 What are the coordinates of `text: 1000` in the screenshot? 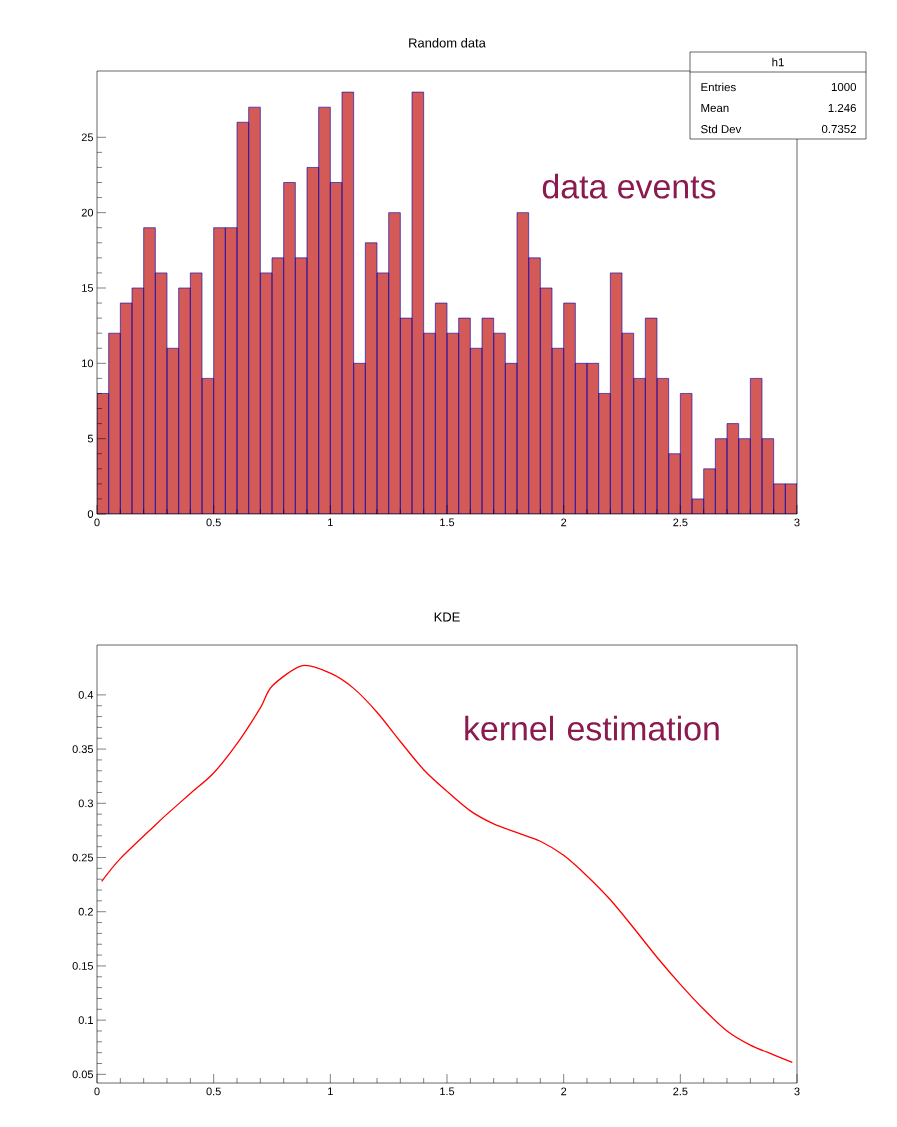 It's located at (844, 87).